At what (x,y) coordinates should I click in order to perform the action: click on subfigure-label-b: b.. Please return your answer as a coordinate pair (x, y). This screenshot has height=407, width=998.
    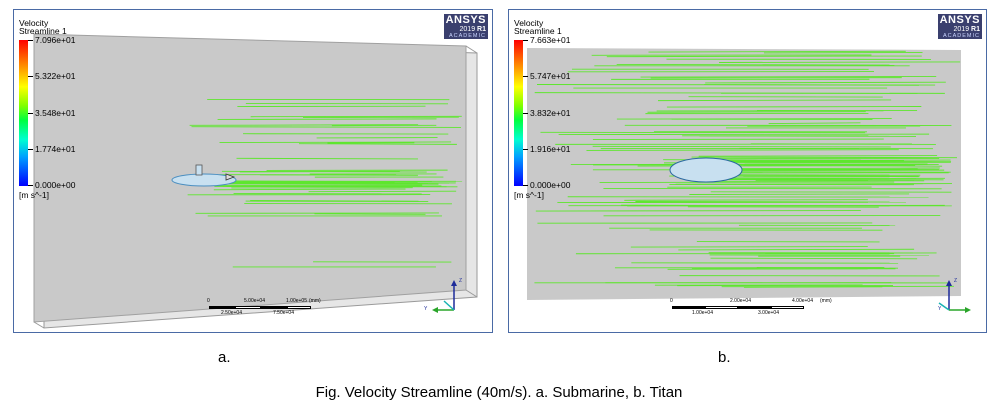
    Looking at the image, I should click on (724, 357).